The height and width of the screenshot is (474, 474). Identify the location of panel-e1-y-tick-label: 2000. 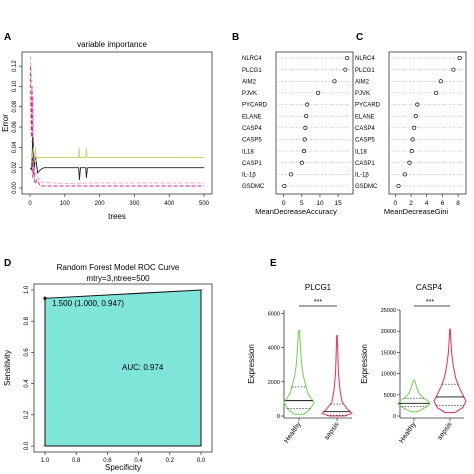
(274, 383).